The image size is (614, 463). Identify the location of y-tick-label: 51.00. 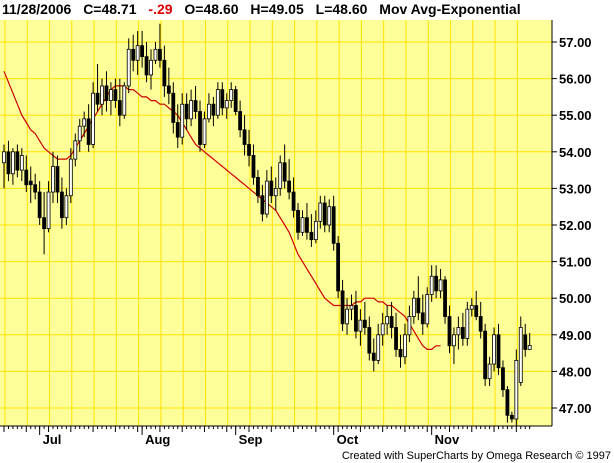
(575, 262).